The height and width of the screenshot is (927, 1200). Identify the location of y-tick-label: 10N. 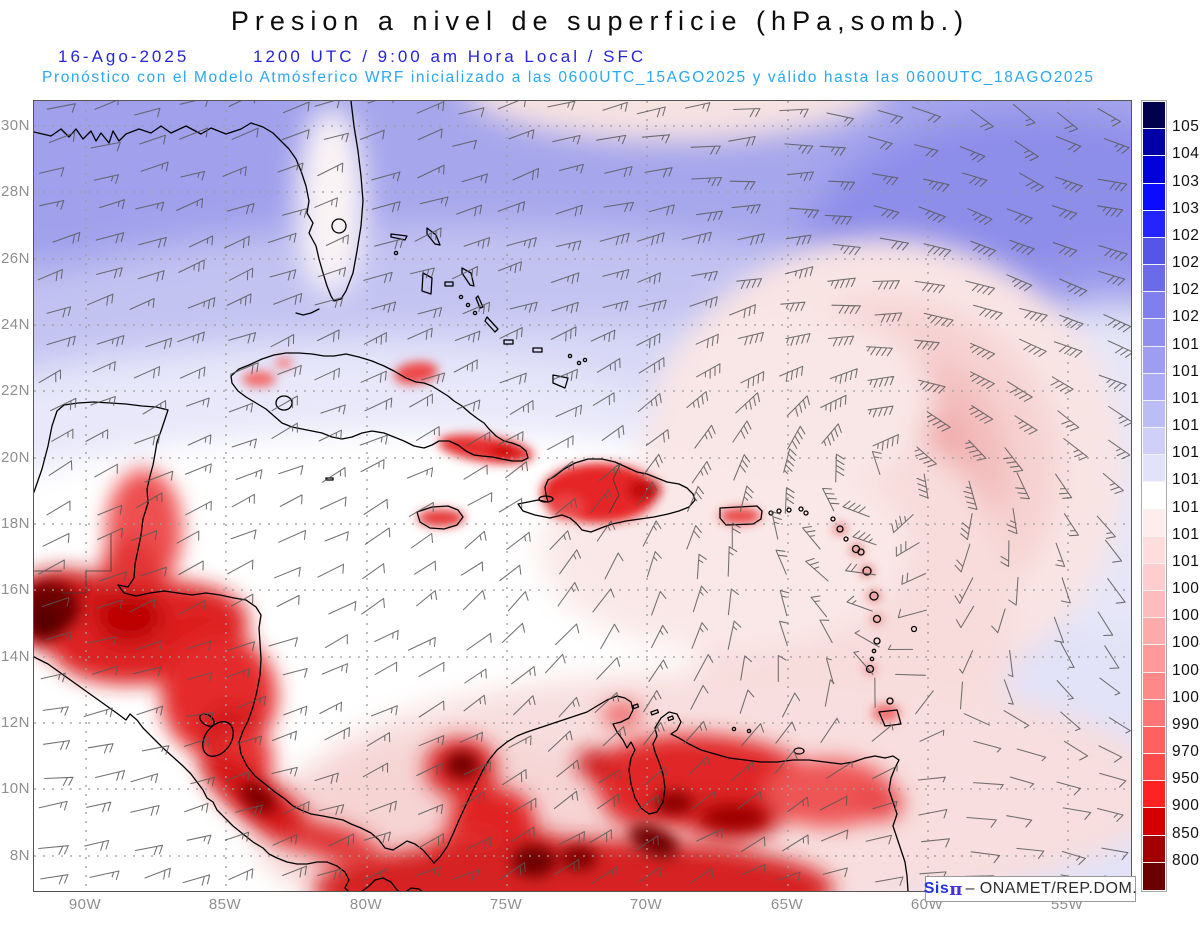
(15, 788).